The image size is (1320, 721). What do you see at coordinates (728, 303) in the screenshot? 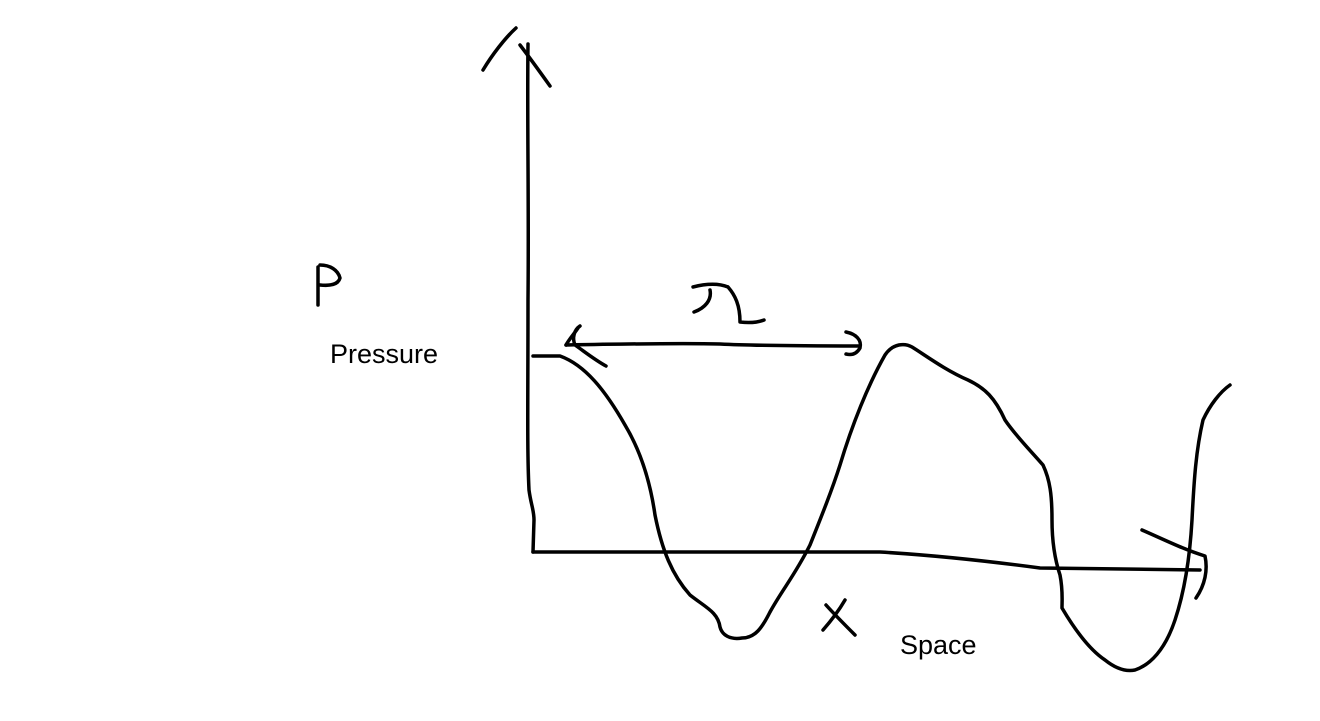
I see `lambda-symbol` at bounding box center [728, 303].